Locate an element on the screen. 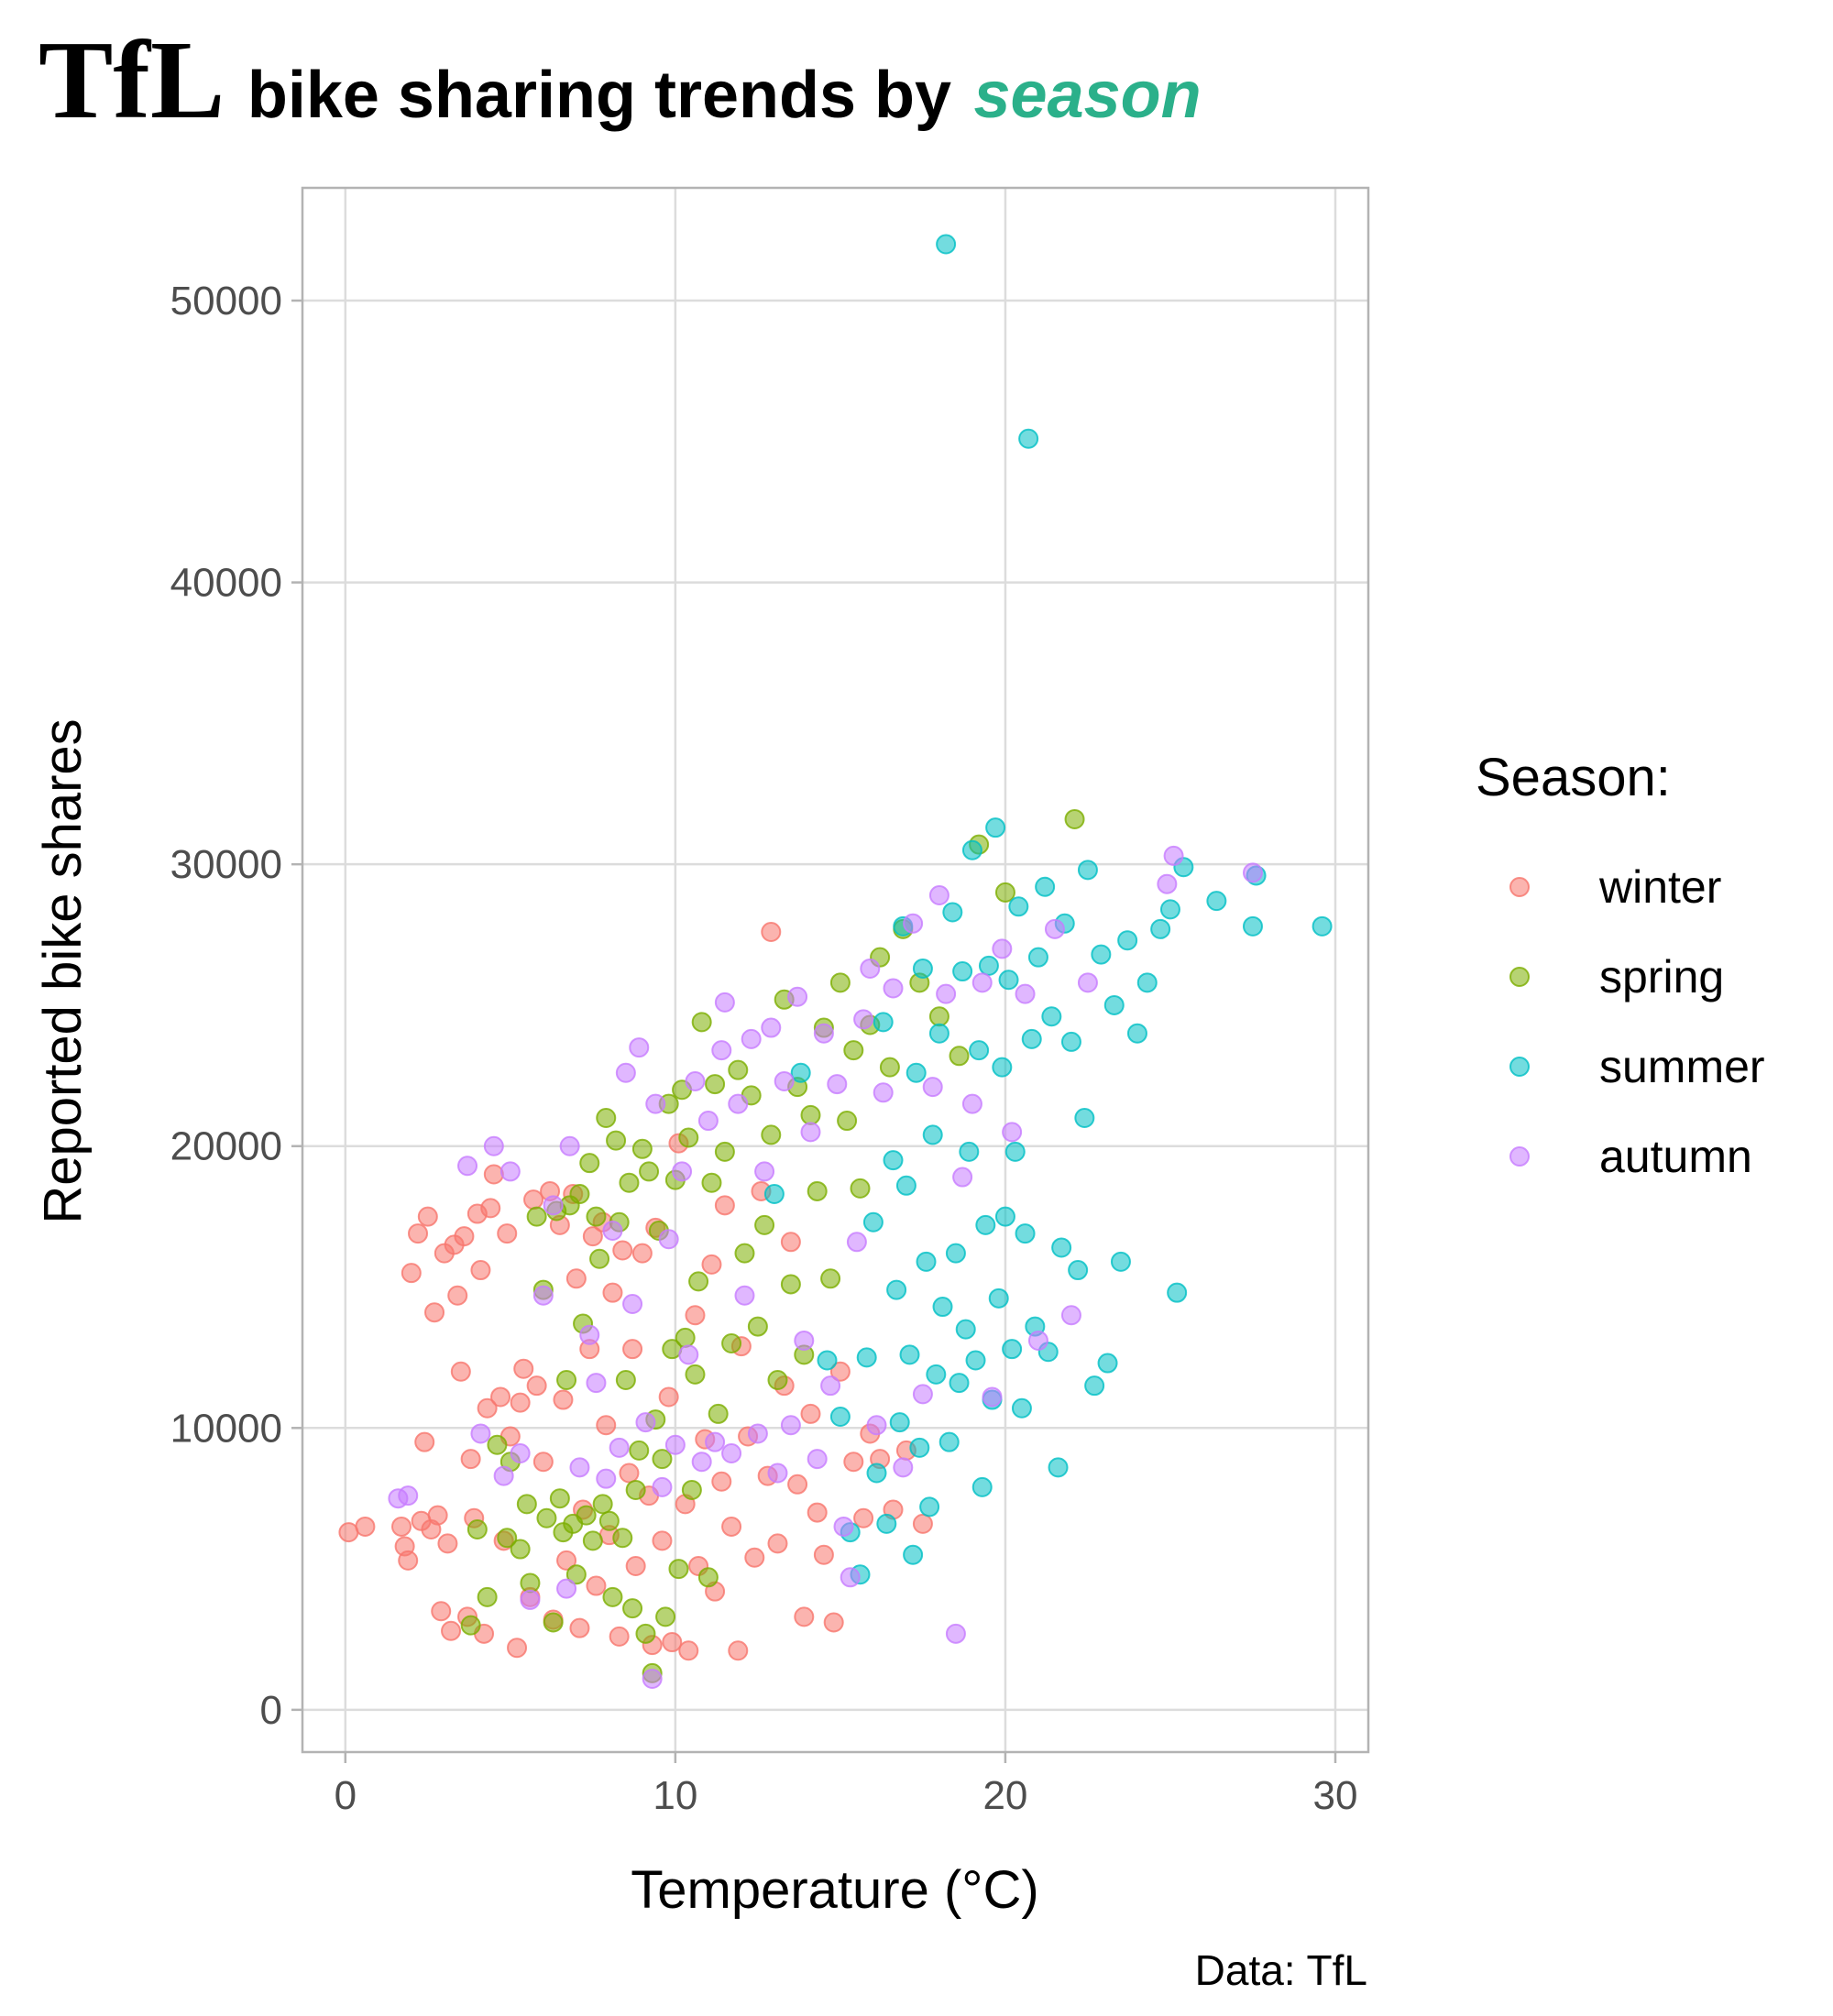 The width and height of the screenshot is (1833, 2016). legend-key-autumn is located at coordinates (1519, 1156).